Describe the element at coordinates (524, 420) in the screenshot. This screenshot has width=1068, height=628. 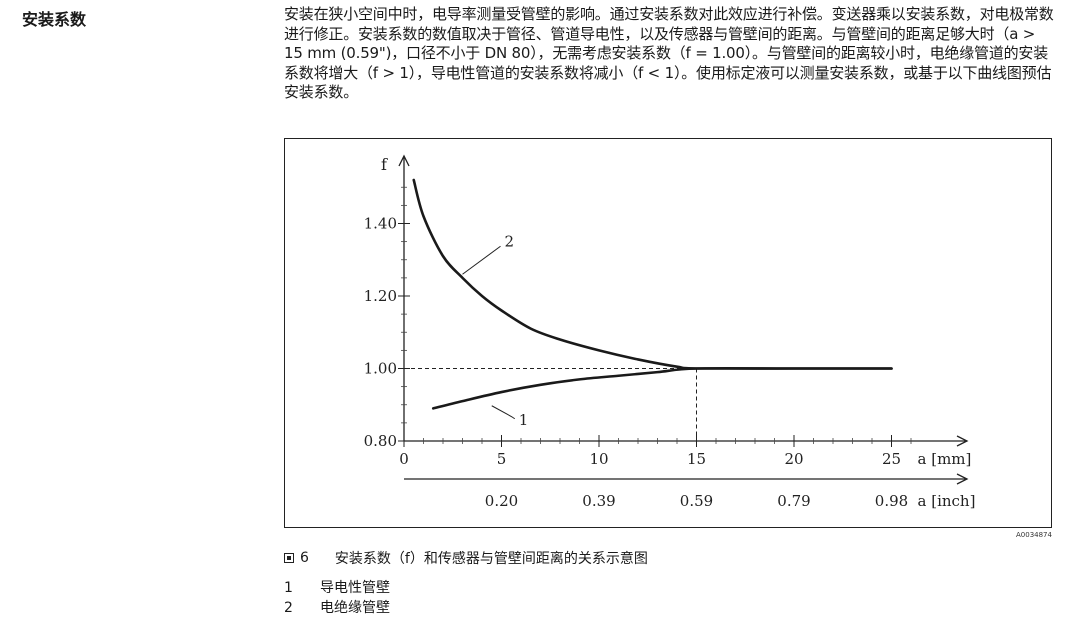
I see `series-1-label: 1` at that location.